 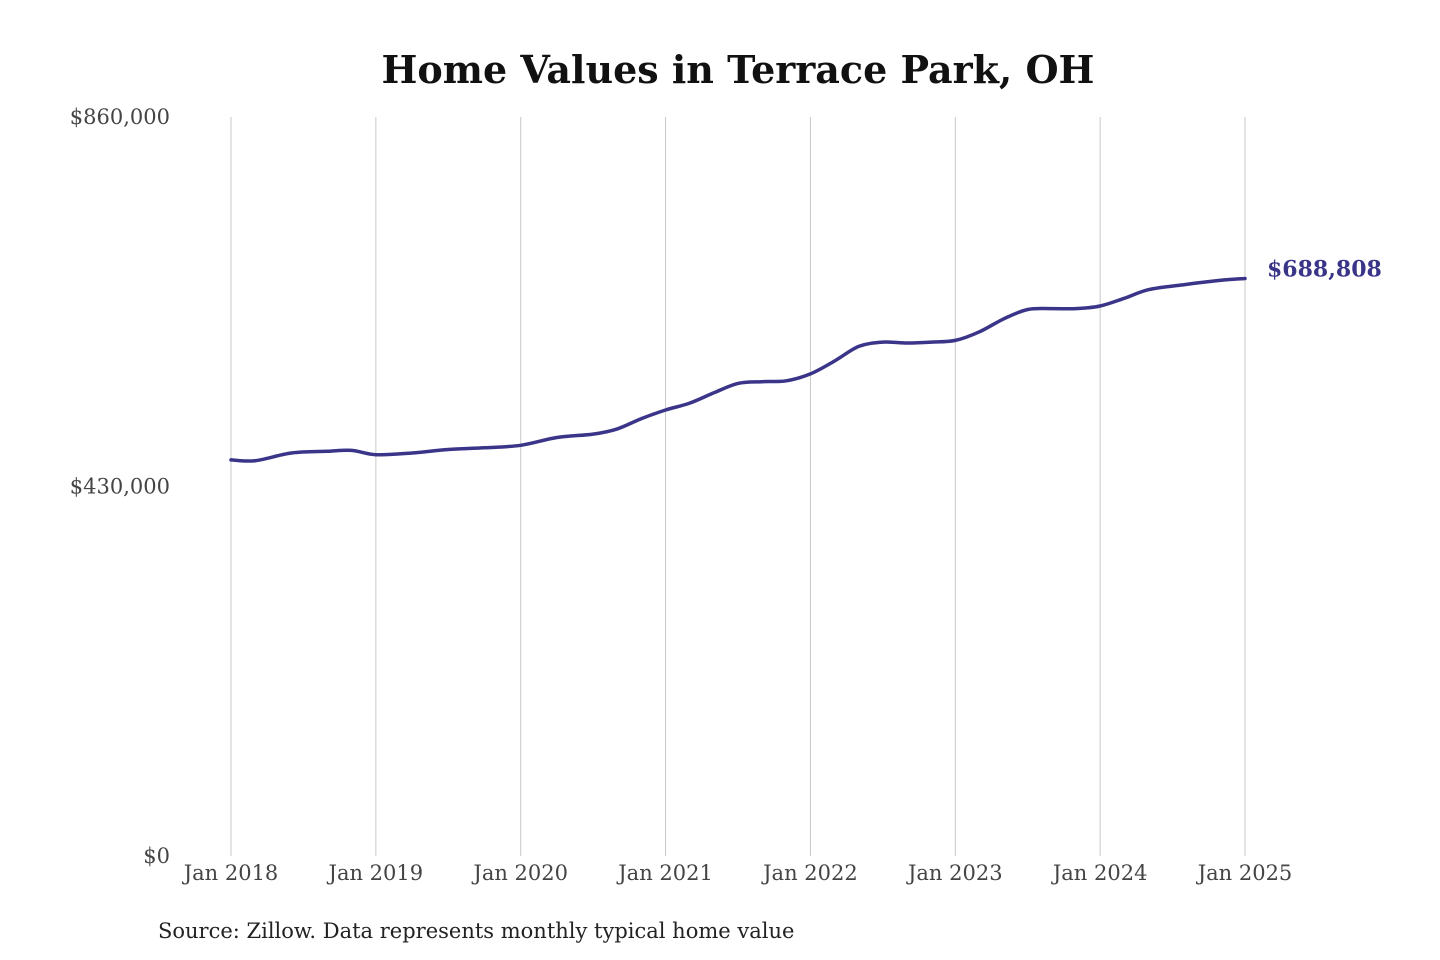 I want to click on x-tick-label: Jan 2024, so click(x=1099, y=873).